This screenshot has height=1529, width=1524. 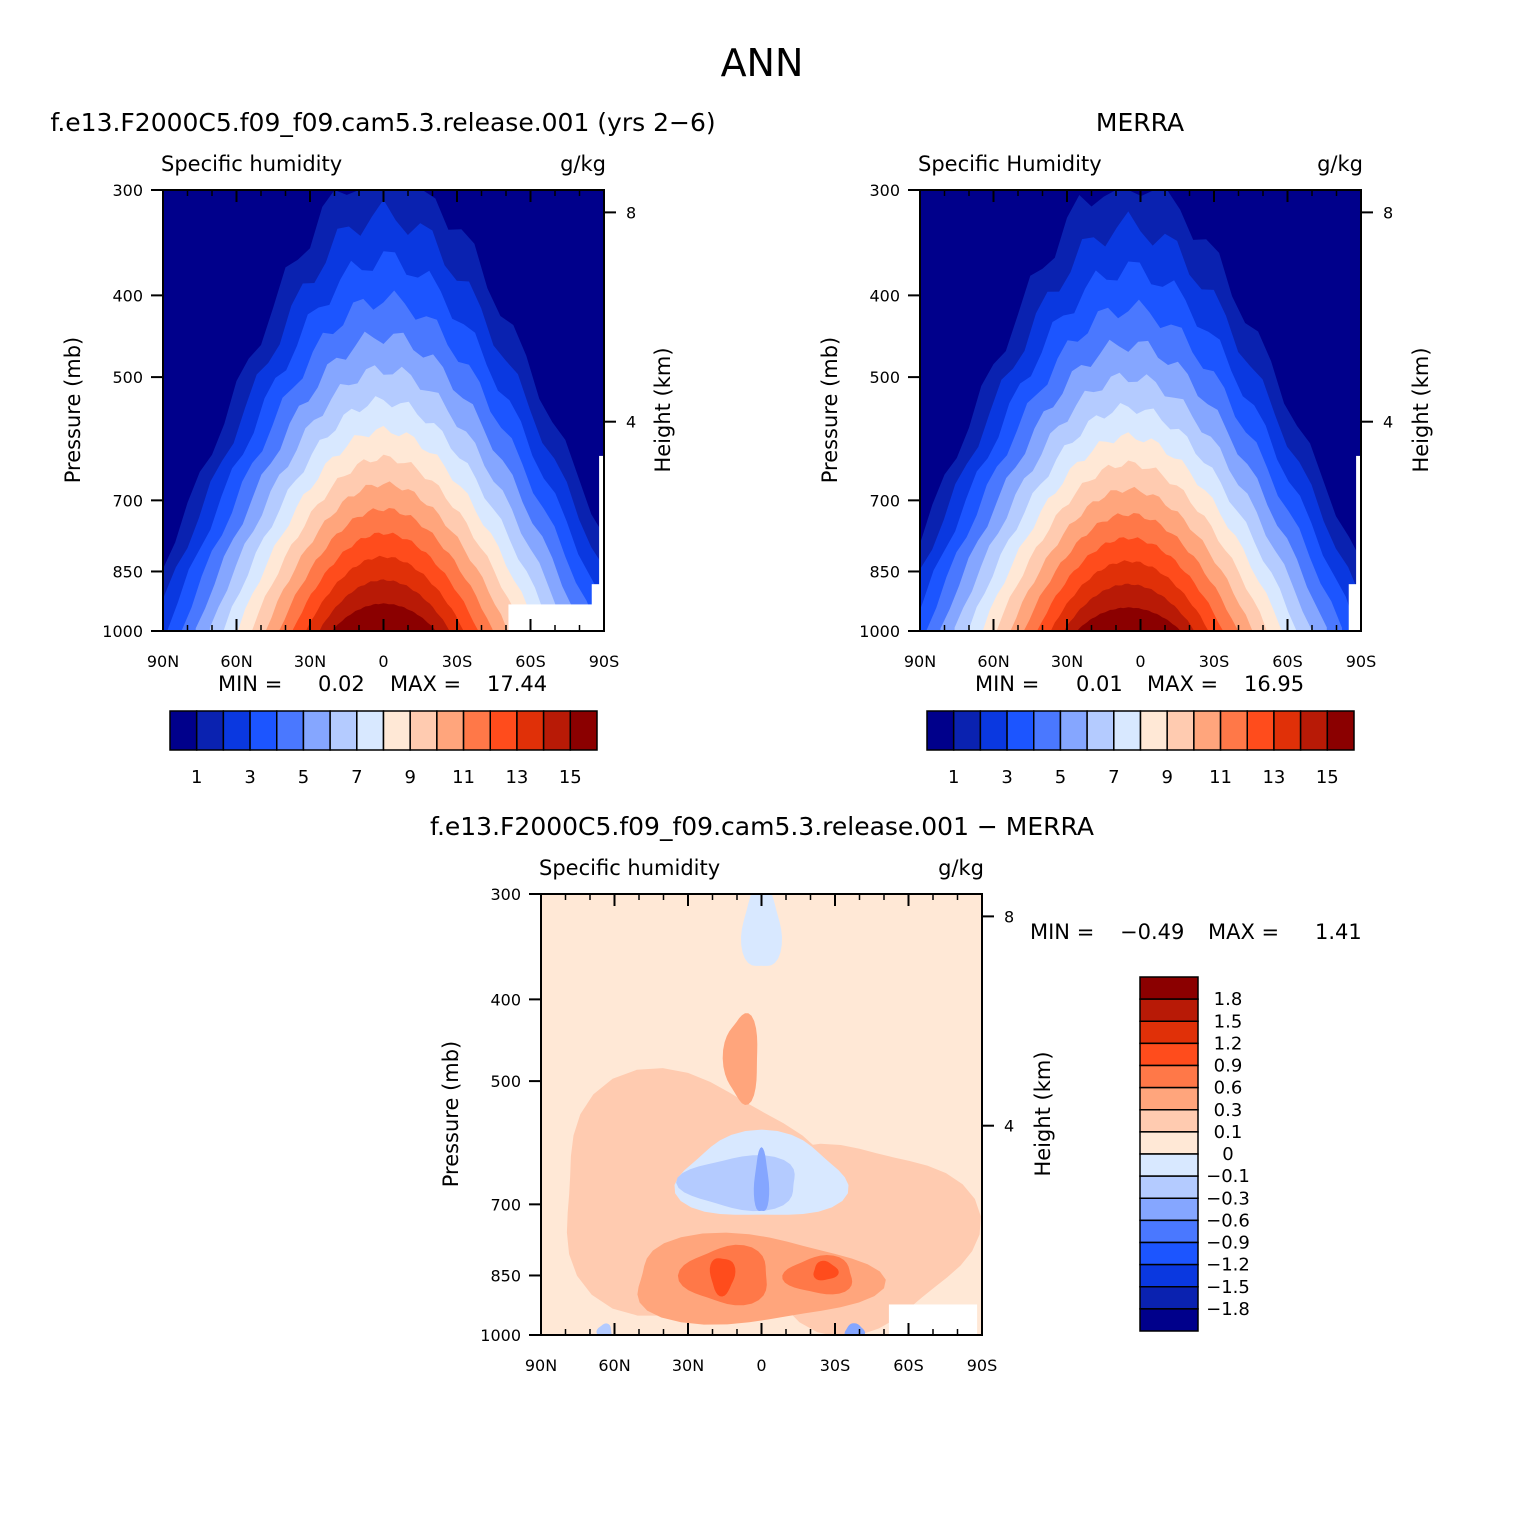 What do you see at coordinates (629, 868) in the screenshot?
I see `subtitle-left-diff: Specific humidity` at bounding box center [629, 868].